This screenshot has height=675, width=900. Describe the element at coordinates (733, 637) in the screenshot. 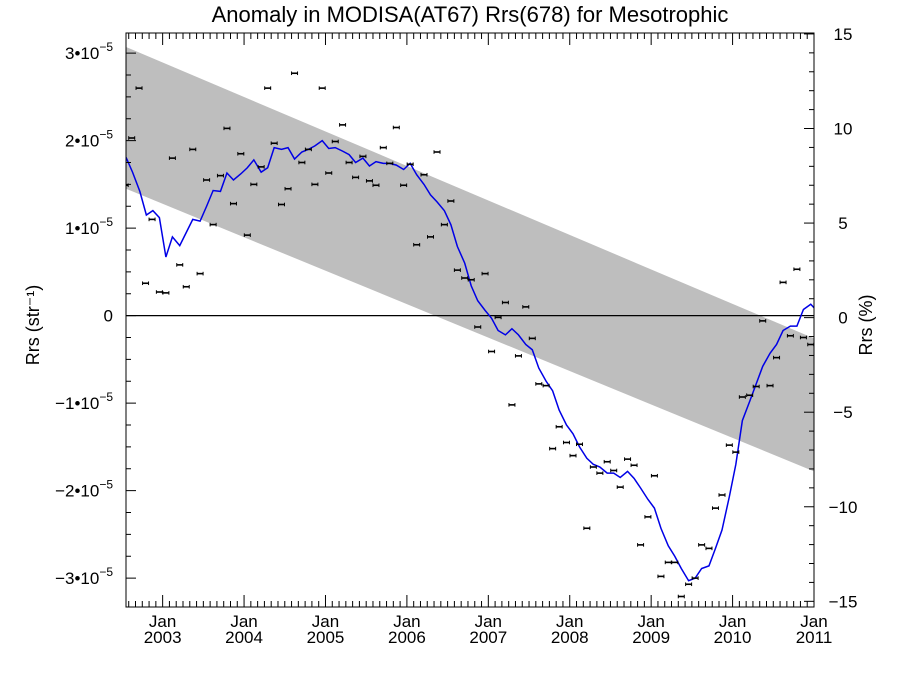

I see `x-tick-year: 2010` at that location.